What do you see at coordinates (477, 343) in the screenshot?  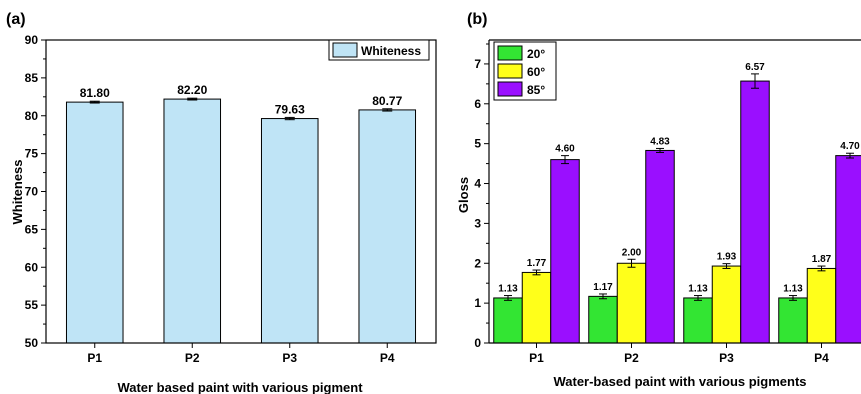 I see `y-tick-label-b-0: 0` at bounding box center [477, 343].